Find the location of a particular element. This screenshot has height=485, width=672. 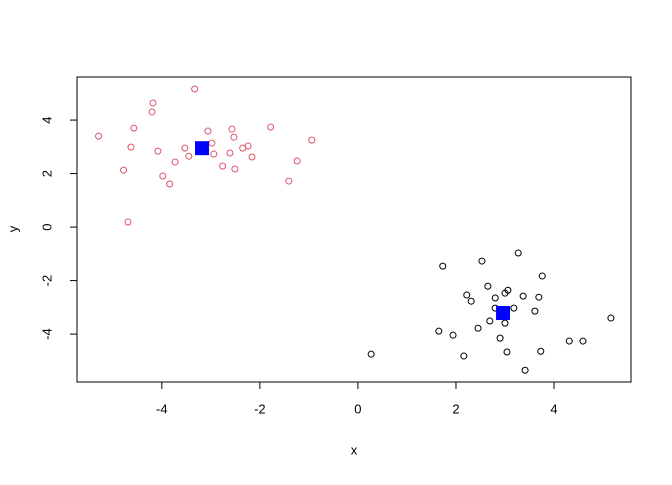

y-tick-label: 4 is located at coordinates (46, 119).